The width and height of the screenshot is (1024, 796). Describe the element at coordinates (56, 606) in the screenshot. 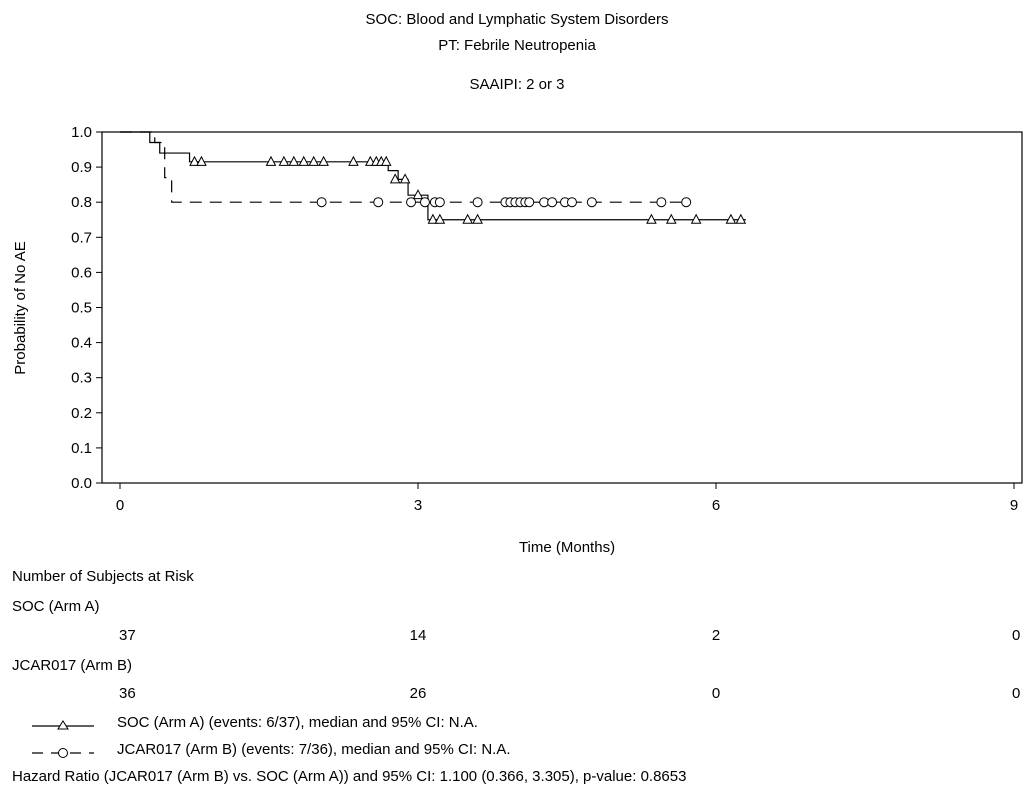

I see `risk-arm-a-label: SOC (Arm A)` at that location.